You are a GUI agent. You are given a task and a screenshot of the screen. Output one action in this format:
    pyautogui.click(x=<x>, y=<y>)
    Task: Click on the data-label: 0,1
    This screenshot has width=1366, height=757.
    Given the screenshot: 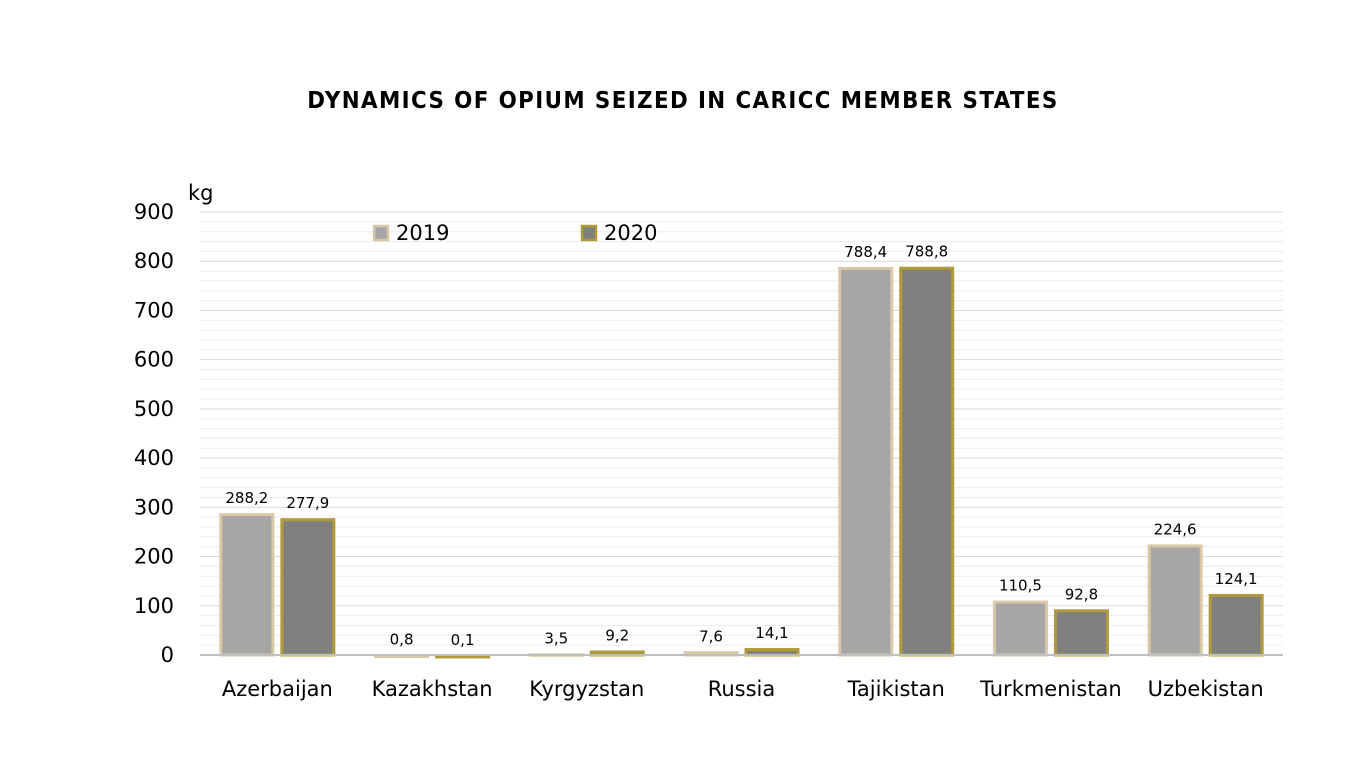 What is the action you would take?
    pyautogui.click(x=463, y=640)
    